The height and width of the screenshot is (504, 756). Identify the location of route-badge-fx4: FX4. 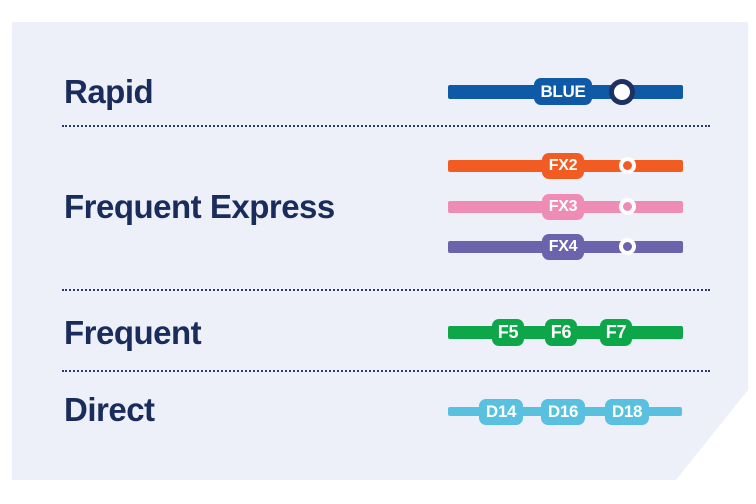
(563, 247).